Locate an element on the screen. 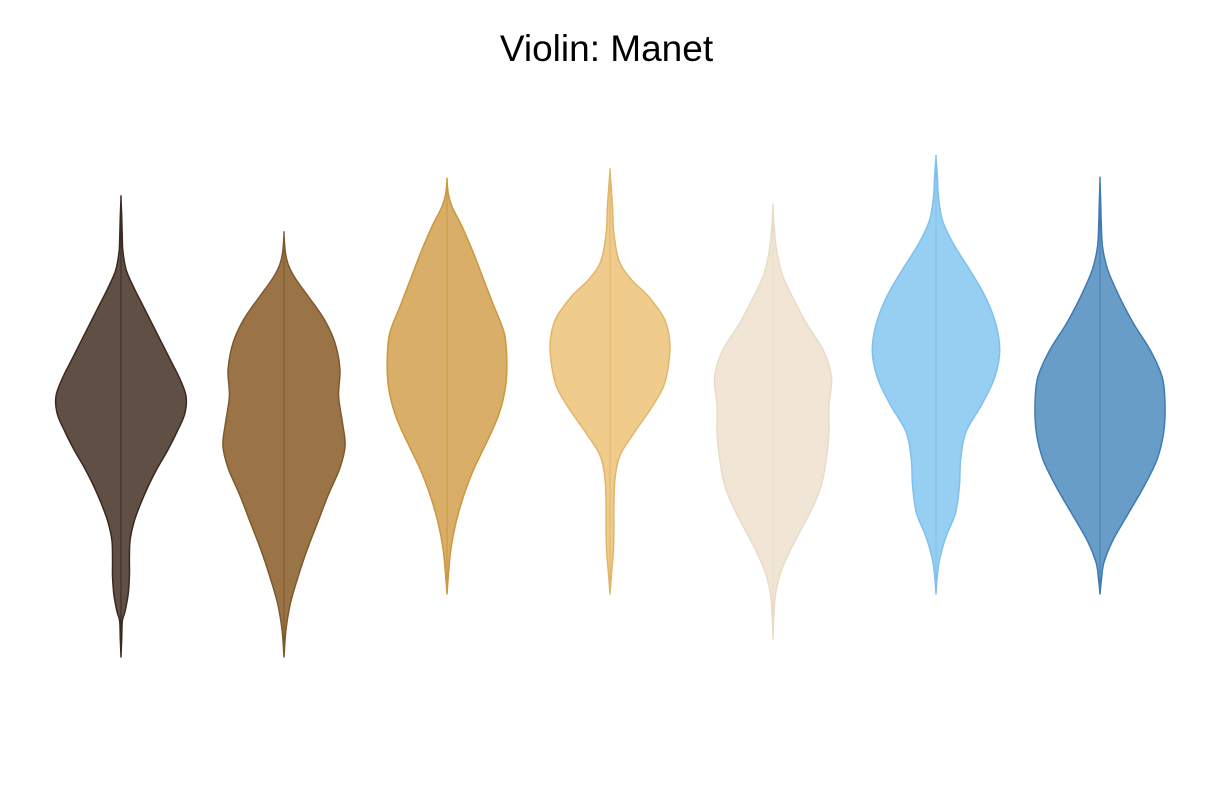  chart-title: Violin: Manet is located at coordinates (606, 48).